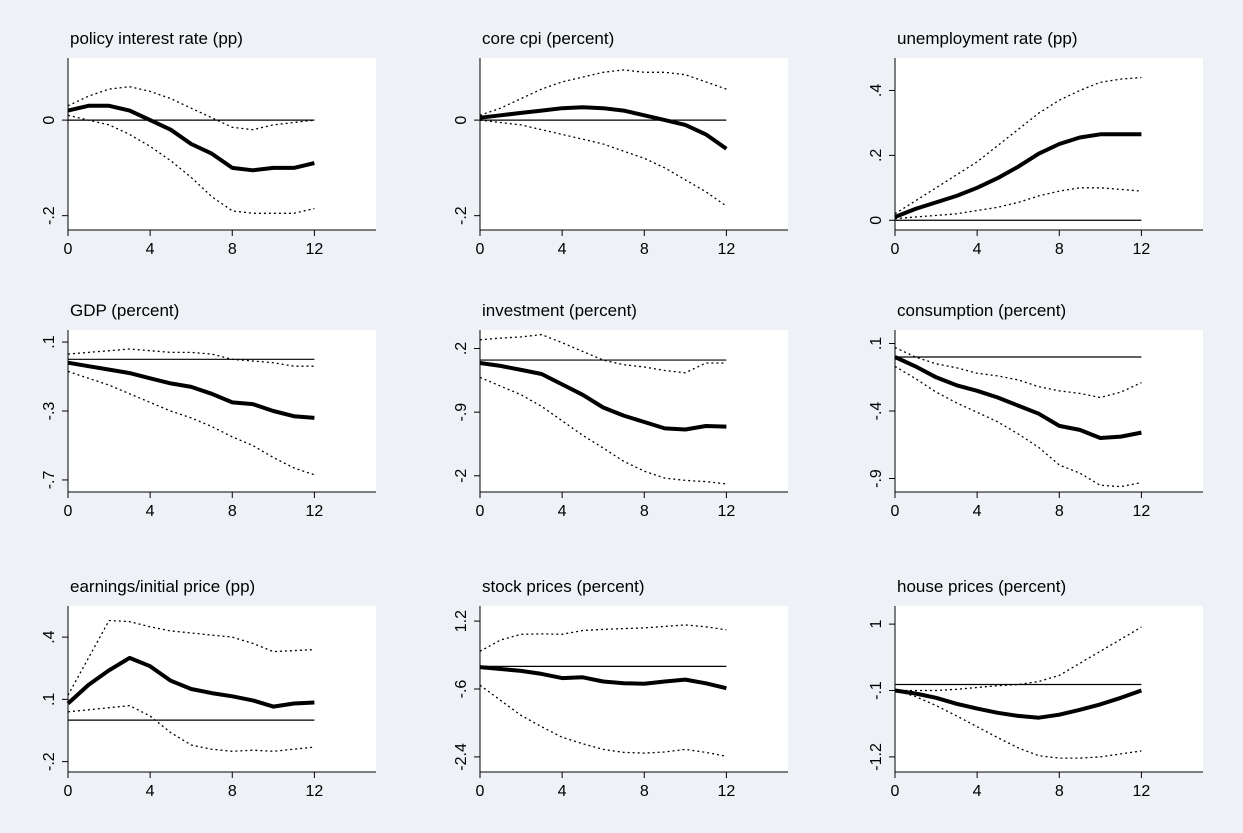  Describe the element at coordinates (461, 757) in the screenshot. I see `y-tick-label: -2.4` at that location.